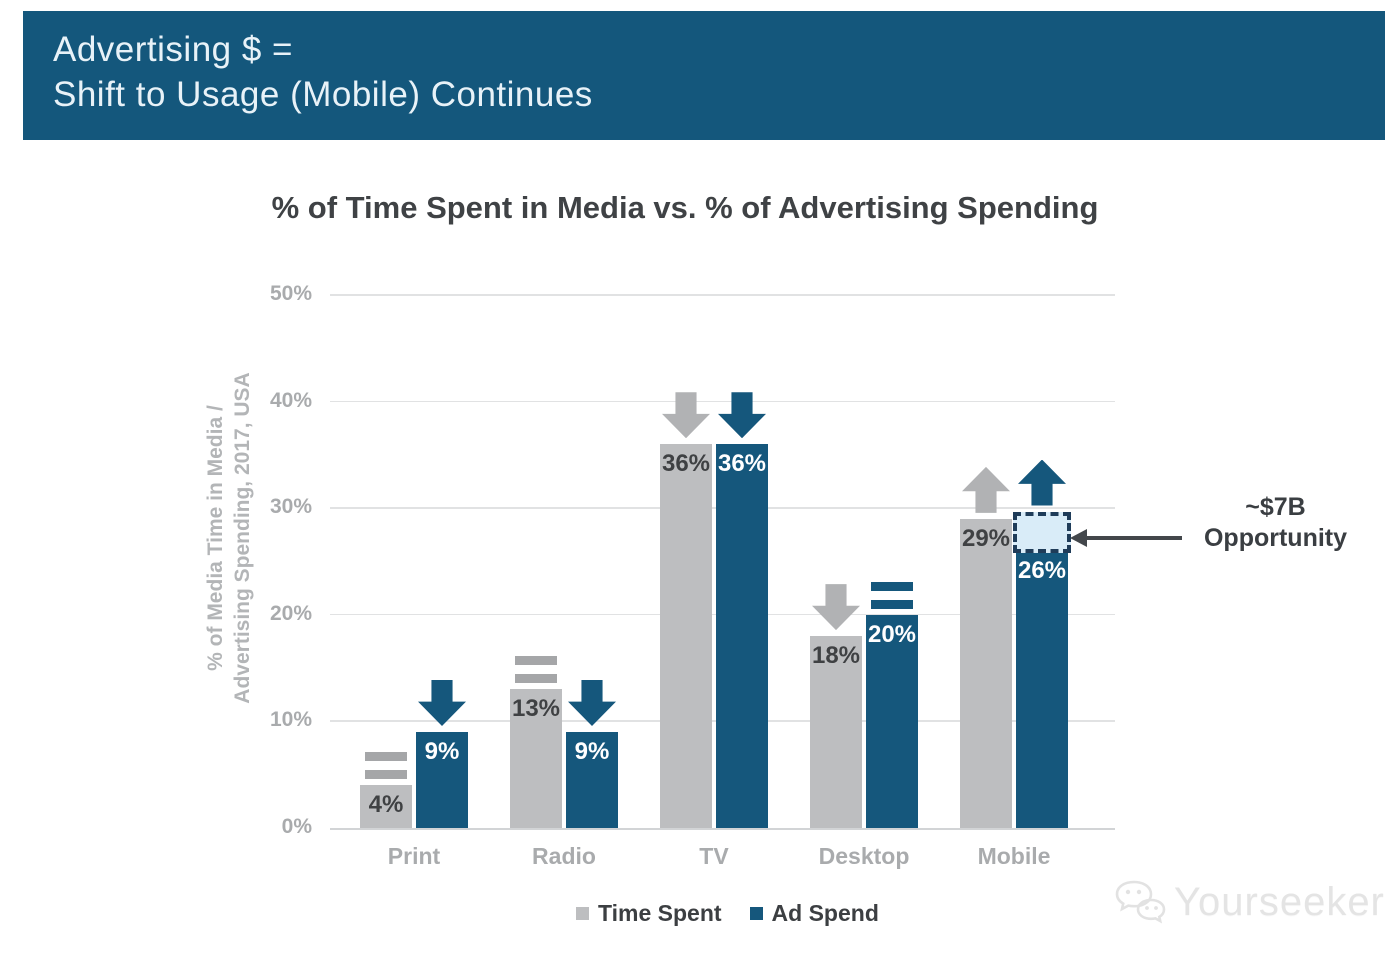 Image resolution: width=1399 pixels, height=960 pixels. I want to click on bar-time-spent-desktop, so click(836, 732).